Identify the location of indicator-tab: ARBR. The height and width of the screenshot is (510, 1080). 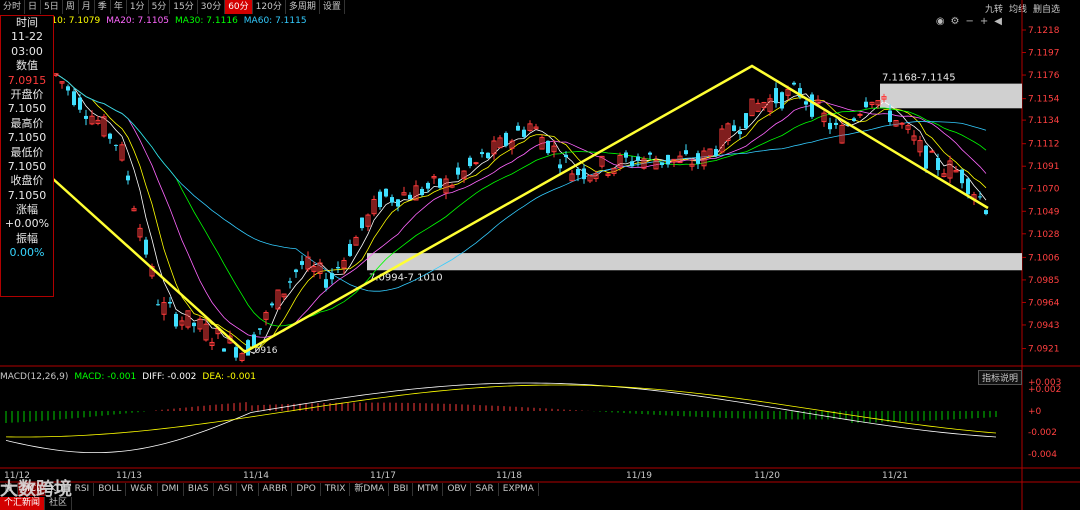
(276, 489).